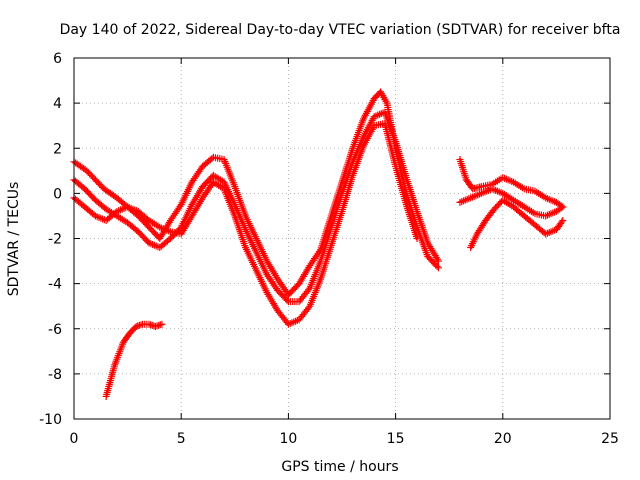 The width and height of the screenshot is (640, 480). What do you see at coordinates (181, 439) in the screenshot?
I see `x-tick-label: 5` at bounding box center [181, 439].